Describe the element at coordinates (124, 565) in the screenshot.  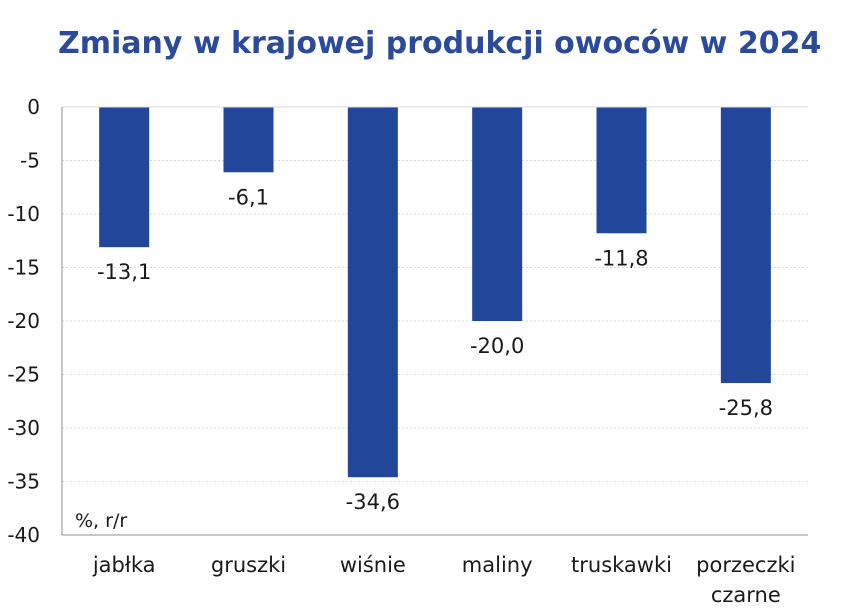
I see `category-label: jabłka` at that location.